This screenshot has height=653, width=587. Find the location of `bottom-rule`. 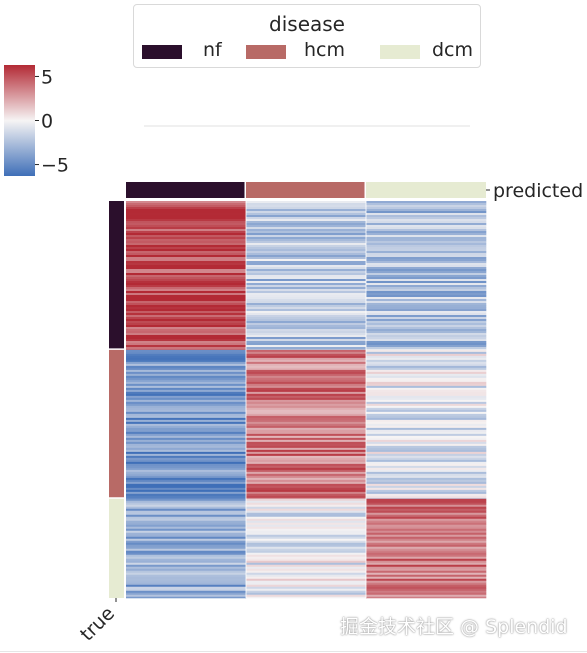

bottom-rule is located at coordinates (293, 651).